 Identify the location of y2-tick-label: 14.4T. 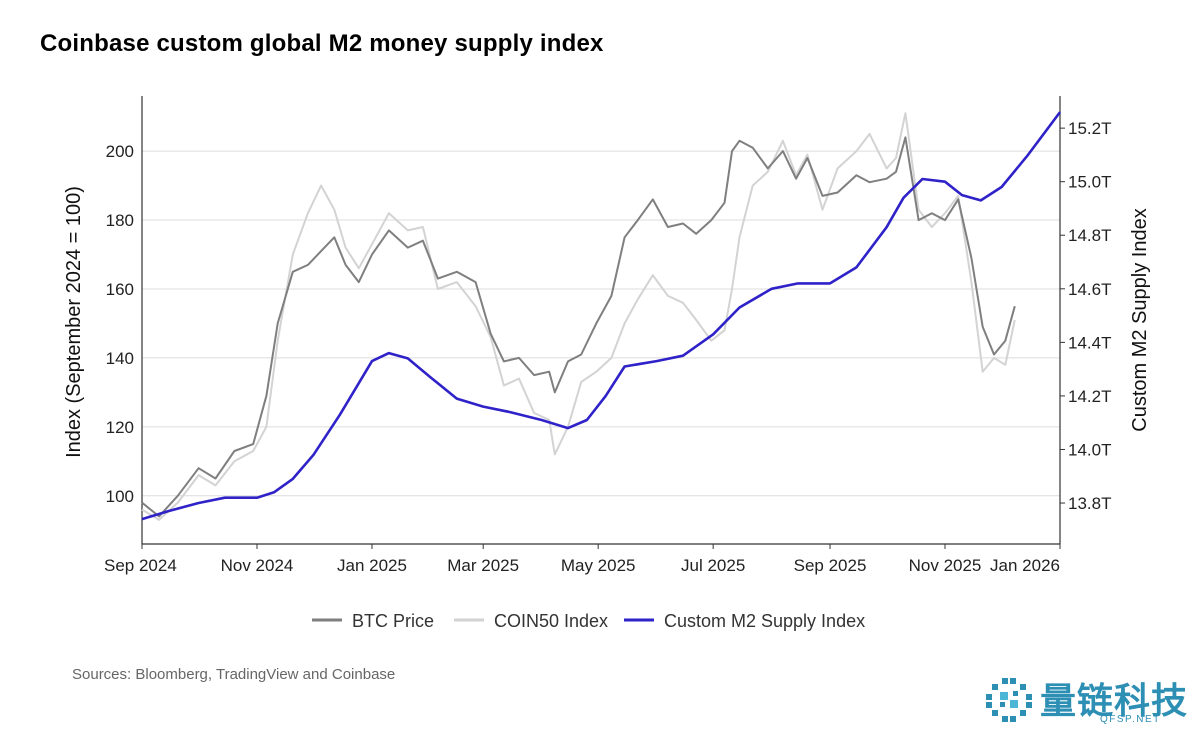
(1089, 342).